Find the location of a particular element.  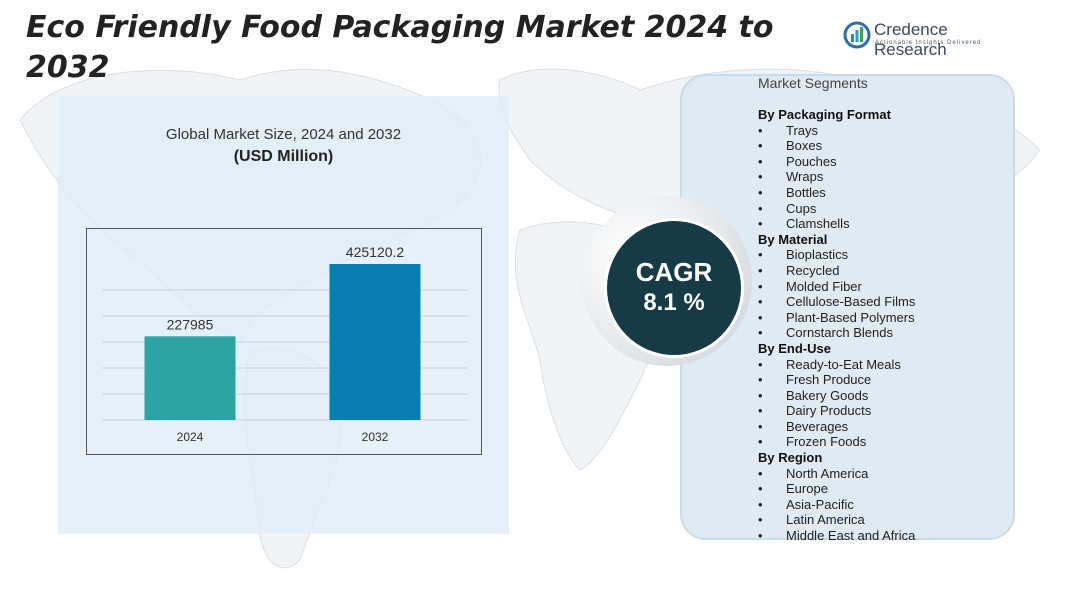

segment-item-label: Plant-Based Polymers is located at coordinates (850, 317).